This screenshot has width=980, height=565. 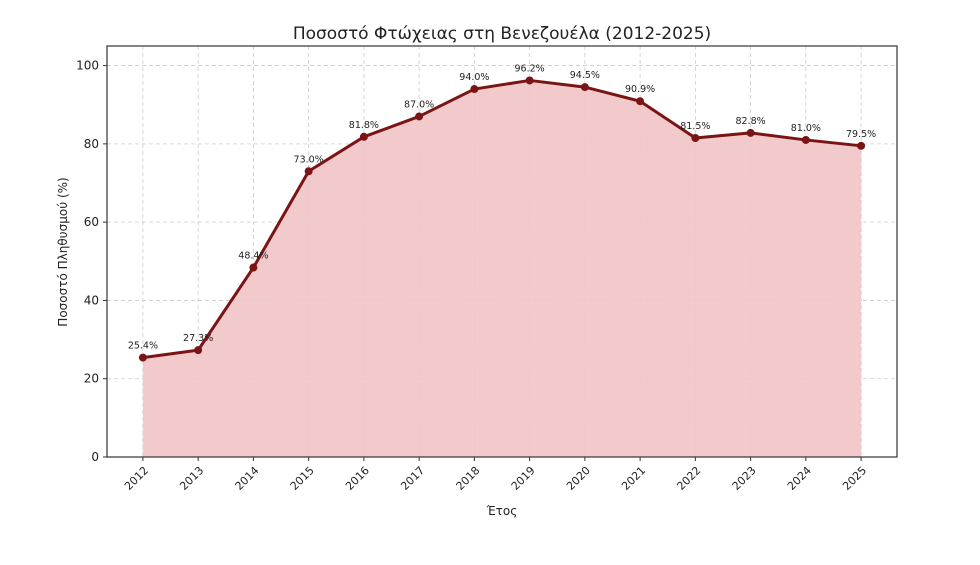 I want to click on data-label: 94.5%, so click(x=585, y=75).